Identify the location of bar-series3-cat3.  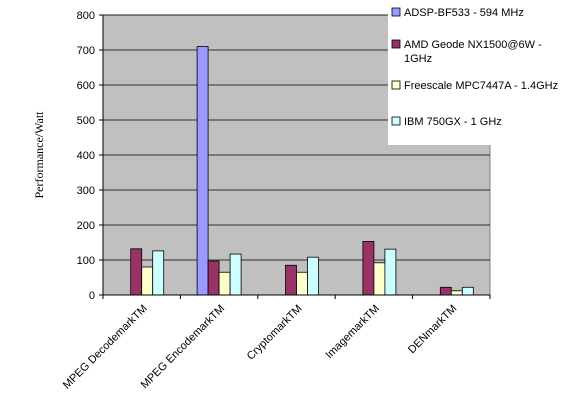
(390, 272).